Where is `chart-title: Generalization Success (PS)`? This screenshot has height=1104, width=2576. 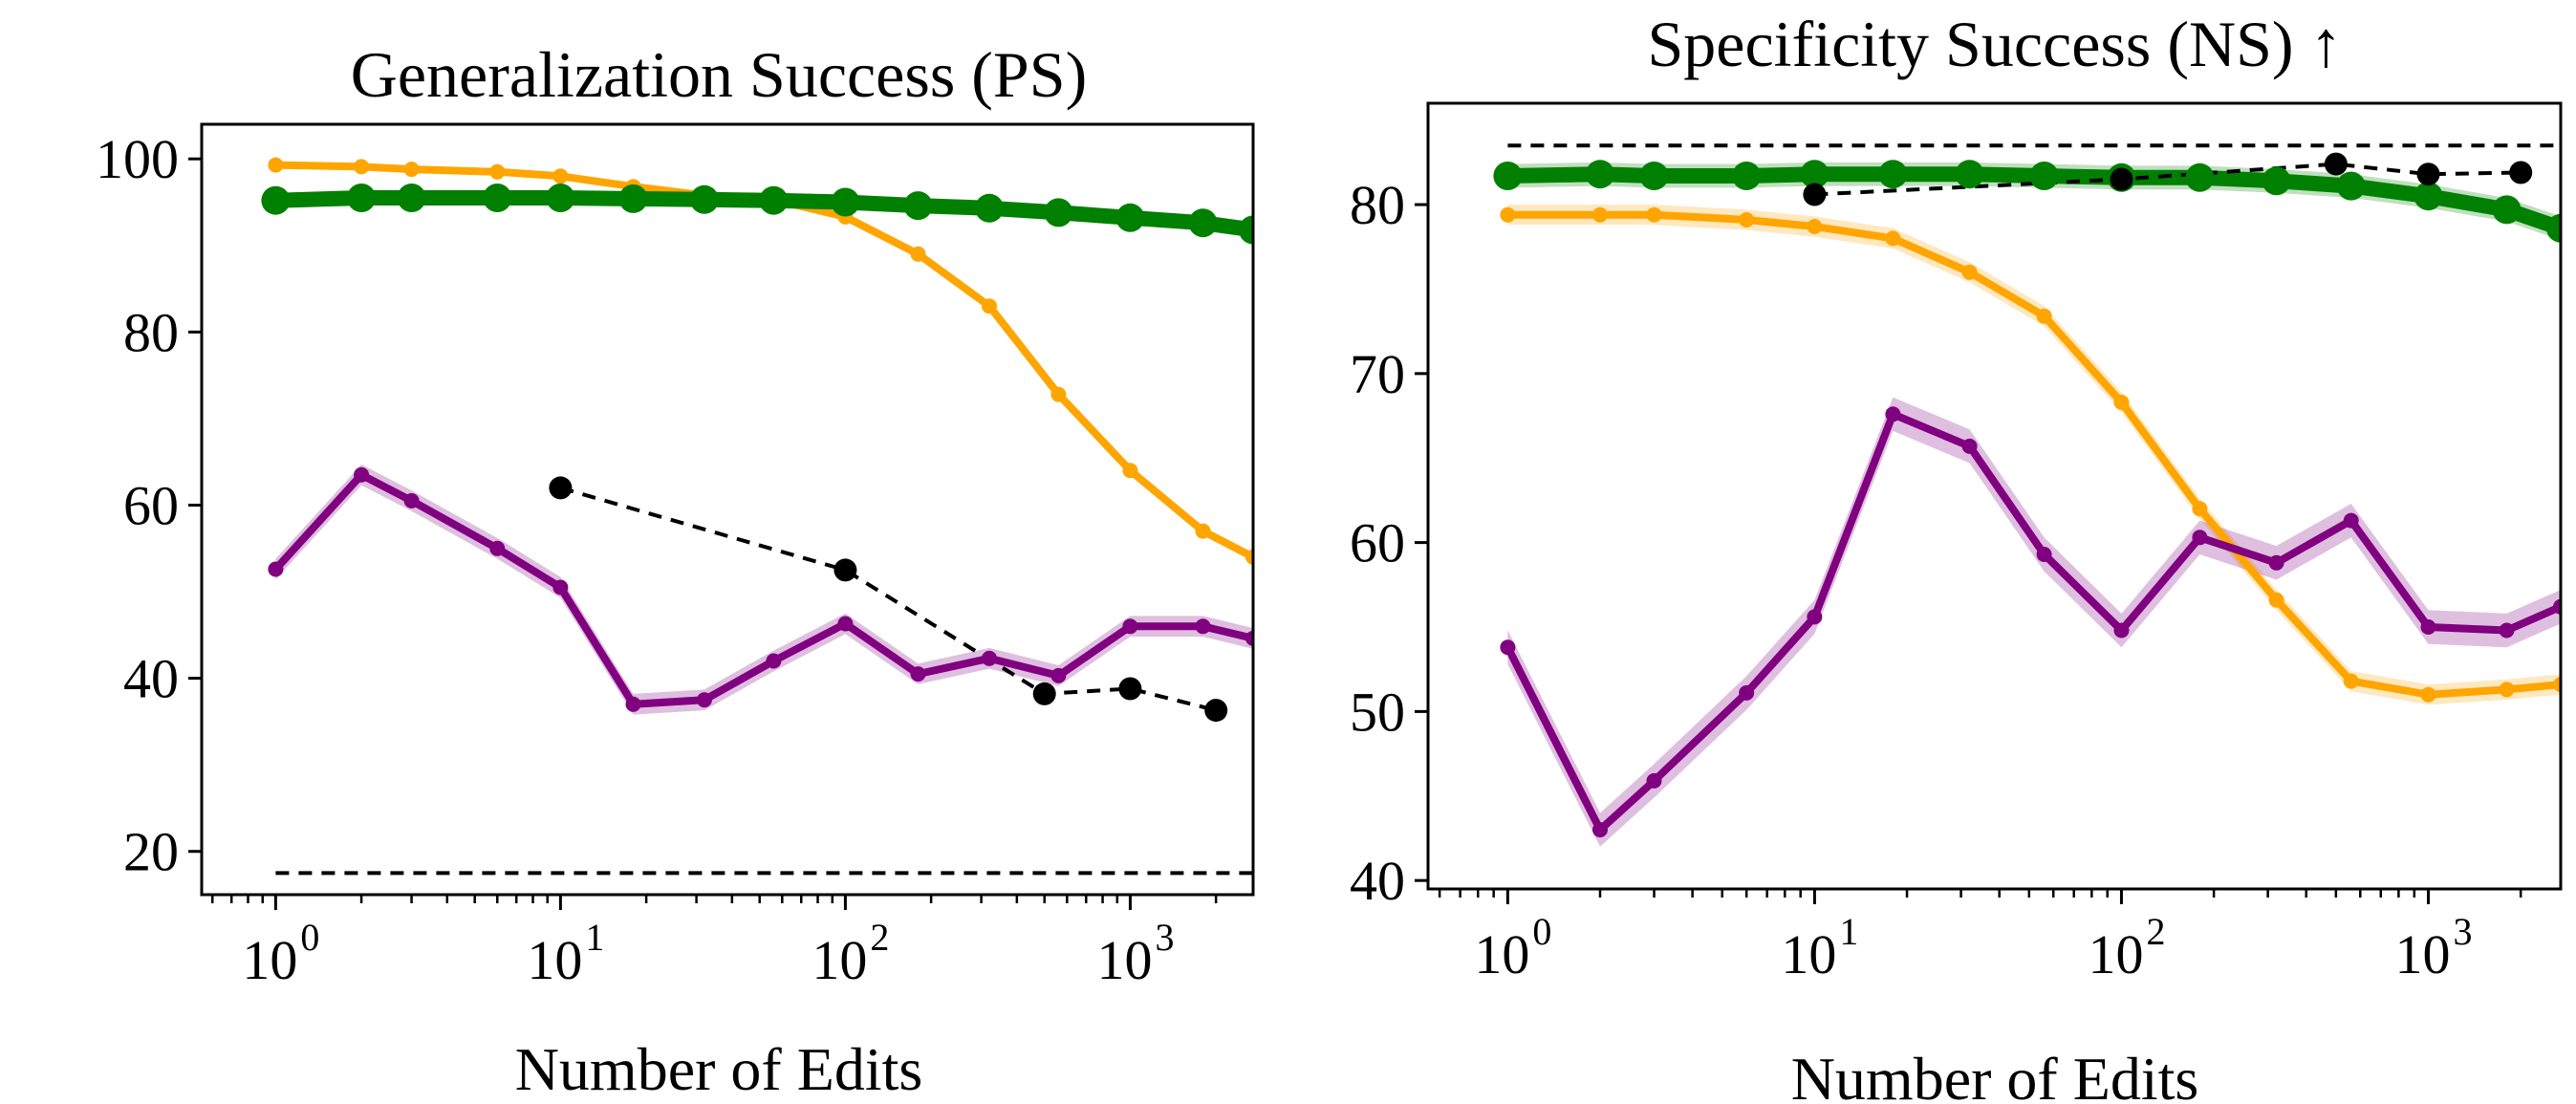 chart-title: Generalization Success (PS) is located at coordinates (719, 75).